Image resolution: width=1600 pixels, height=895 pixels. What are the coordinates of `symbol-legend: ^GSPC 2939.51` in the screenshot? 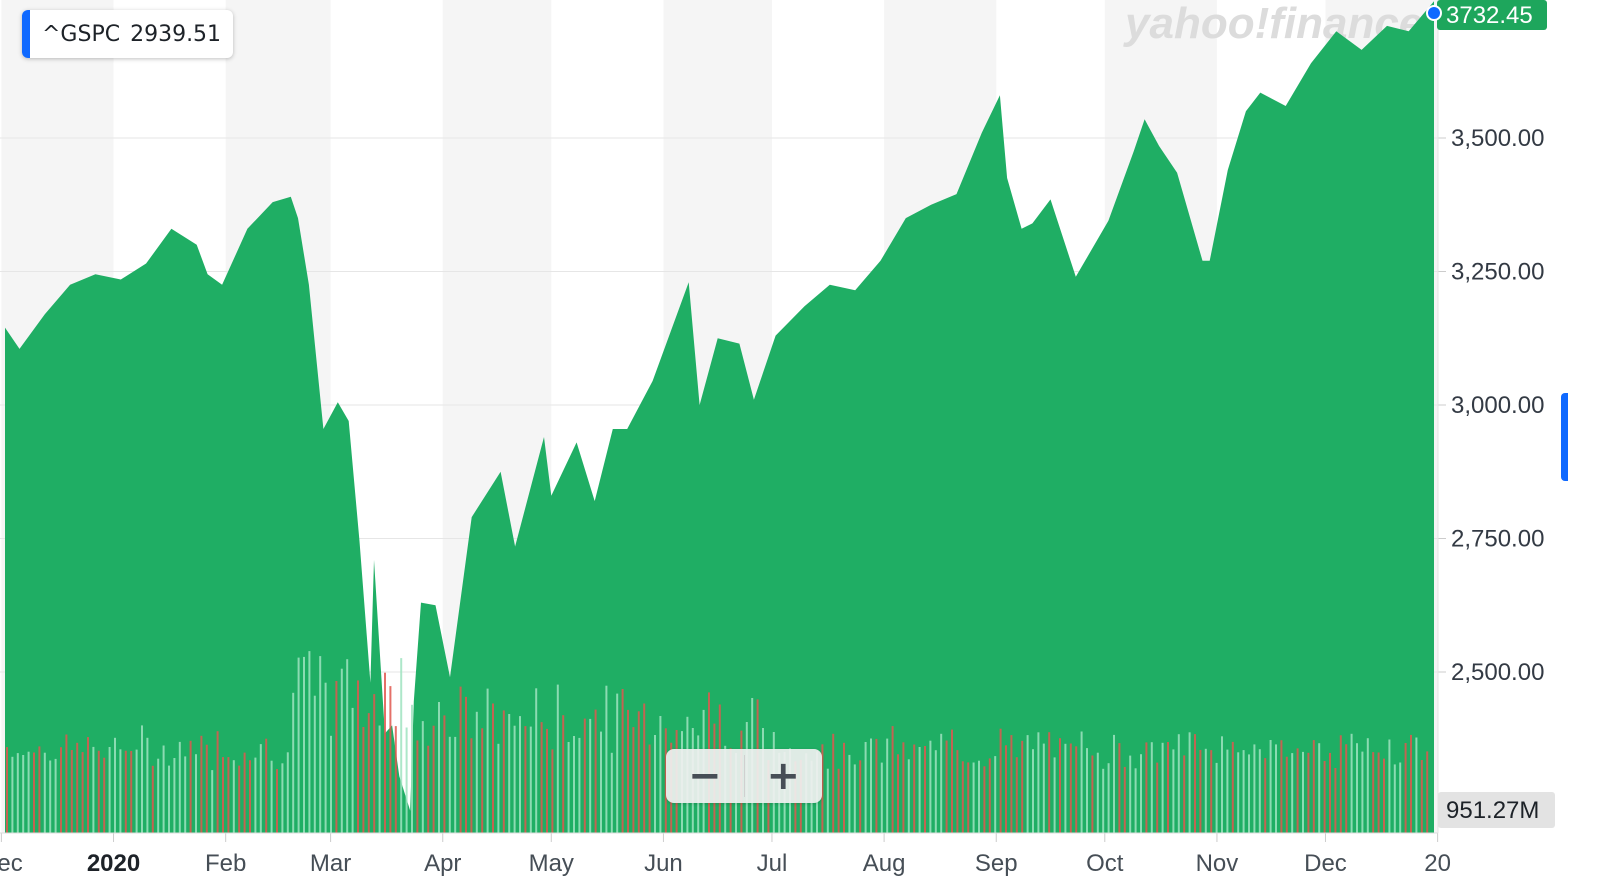 It's located at (128, 34).